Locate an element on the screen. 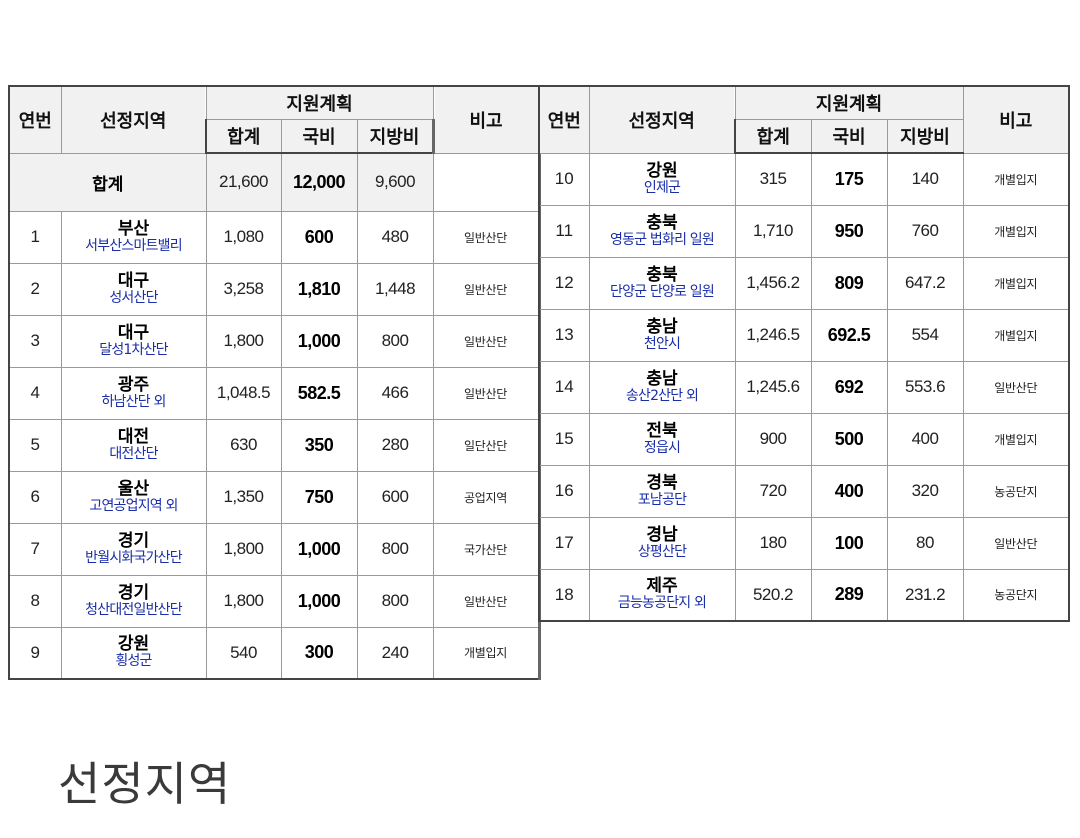 This screenshot has height=838, width=1080. row-total: 180 is located at coordinates (773, 543).